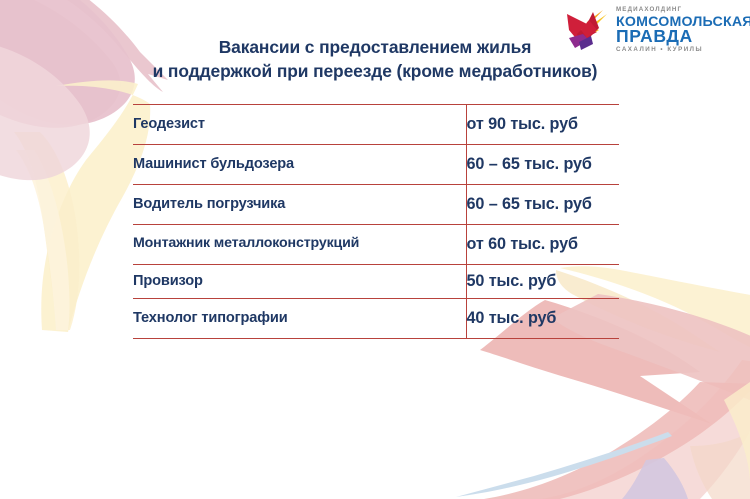 Image resolution: width=750 pixels, height=499 pixels. What do you see at coordinates (660, 49) in the screenshot?
I see `logo-region: САХАЛИН • КУРИЛЫ` at bounding box center [660, 49].